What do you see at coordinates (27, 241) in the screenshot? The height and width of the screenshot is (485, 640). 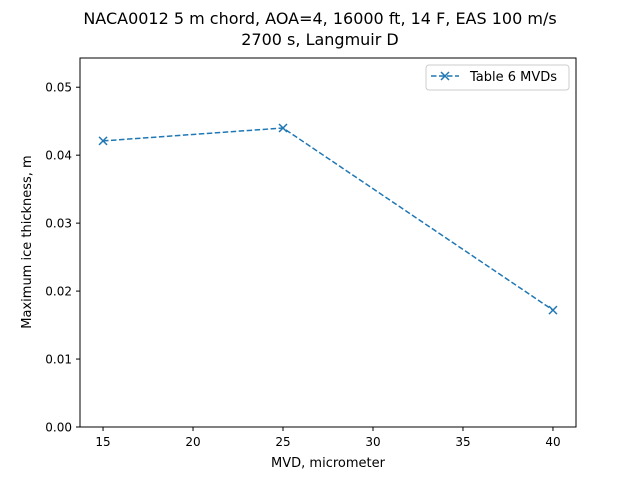 I see `y-axis-label: Maximum ice thickness, m` at bounding box center [27, 241].